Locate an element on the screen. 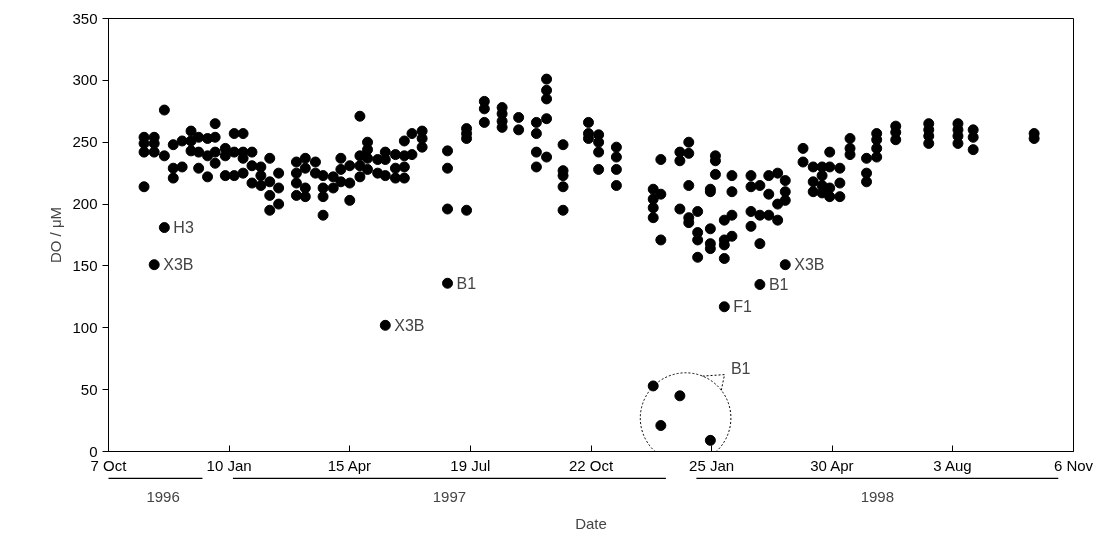  y-tick-label: 200 is located at coordinates (85, 204).